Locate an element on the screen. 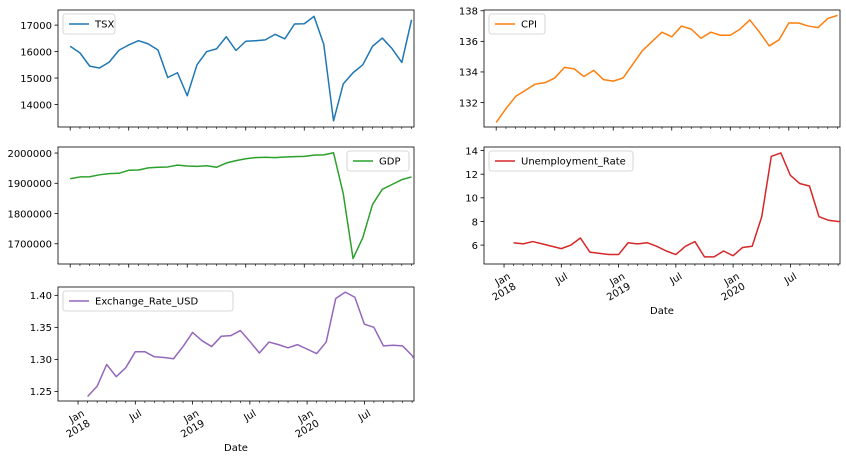 Image resolution: width=846 pixels, height=461 pixels. y-tick-label: 14 is located at coordinates (471, 151).